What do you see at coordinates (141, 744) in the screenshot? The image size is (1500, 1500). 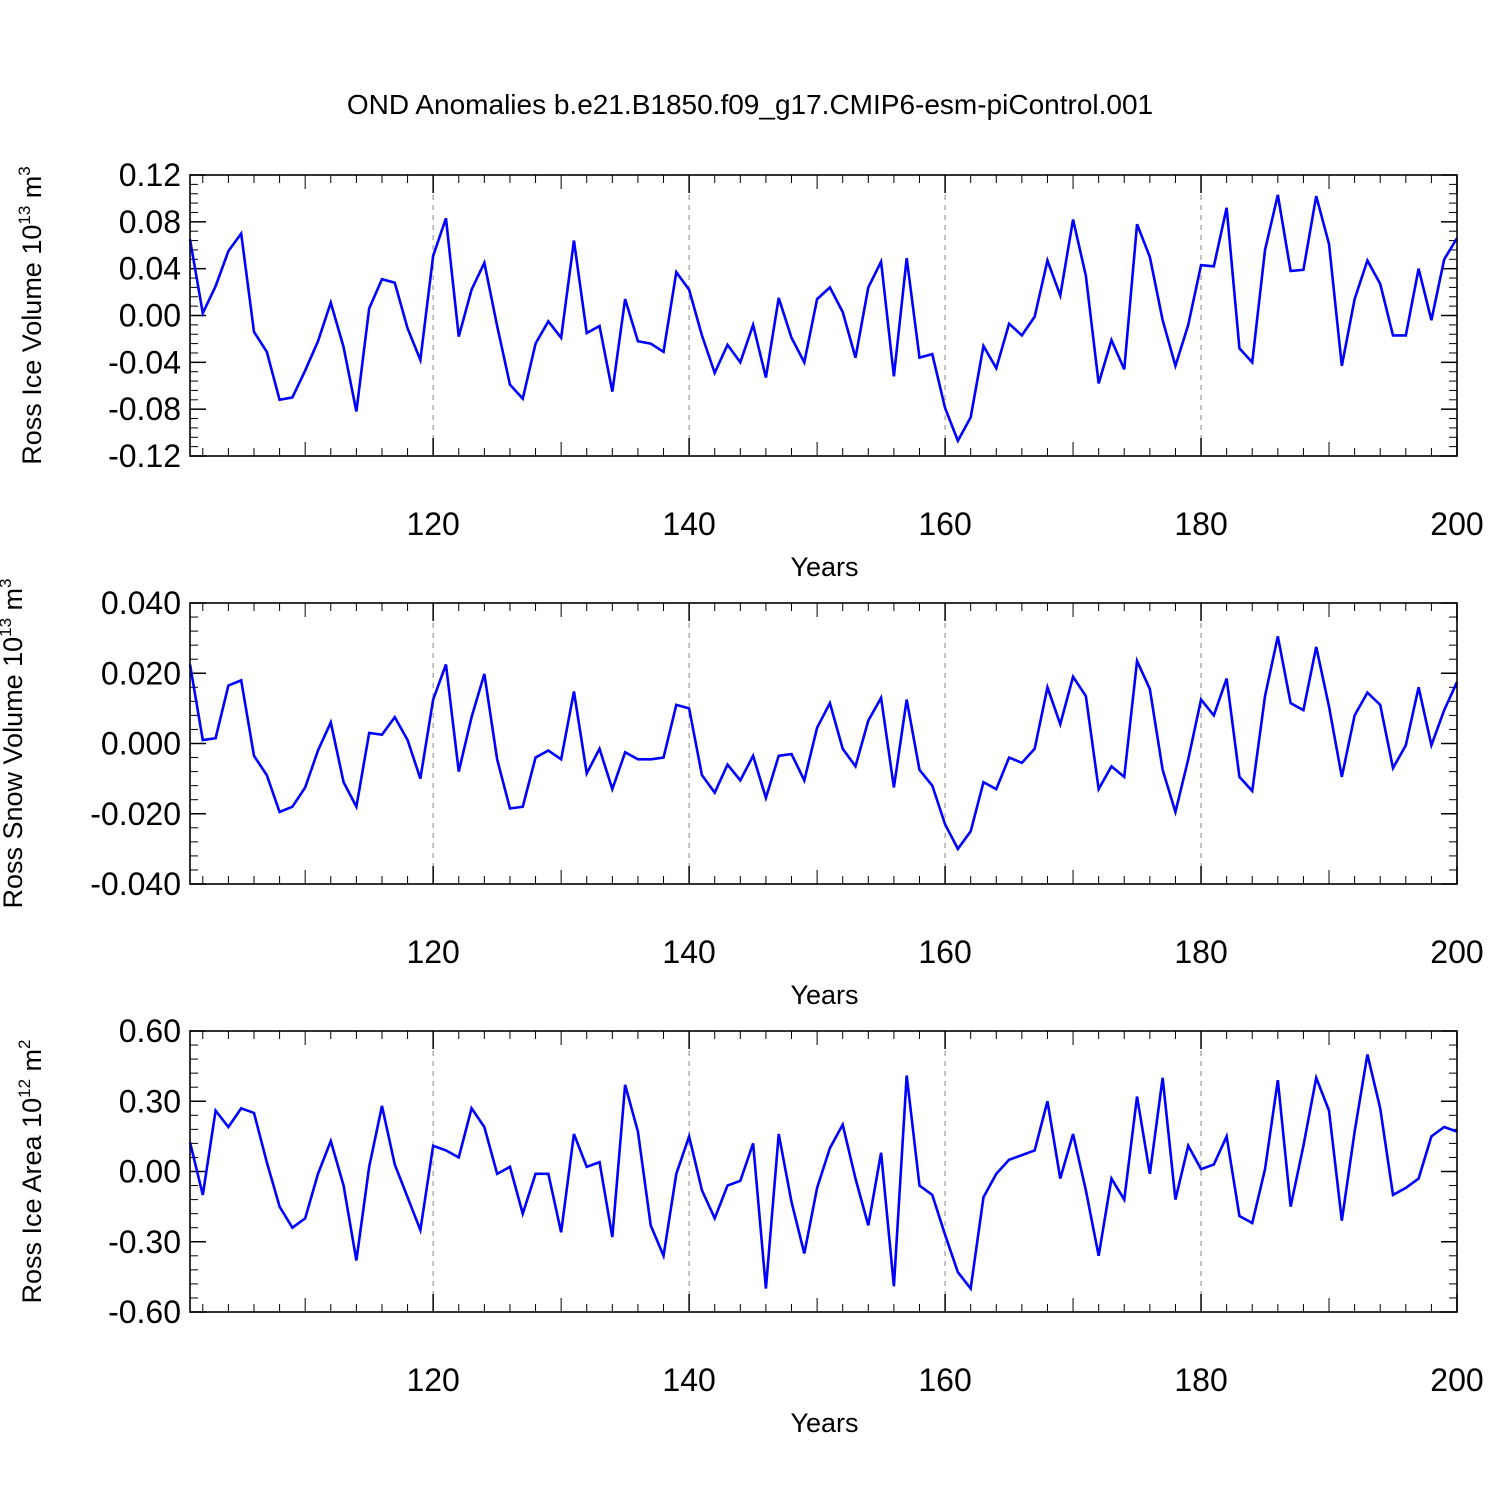 I see `ytick-label: 0.000` at bounding box center [141, 744].